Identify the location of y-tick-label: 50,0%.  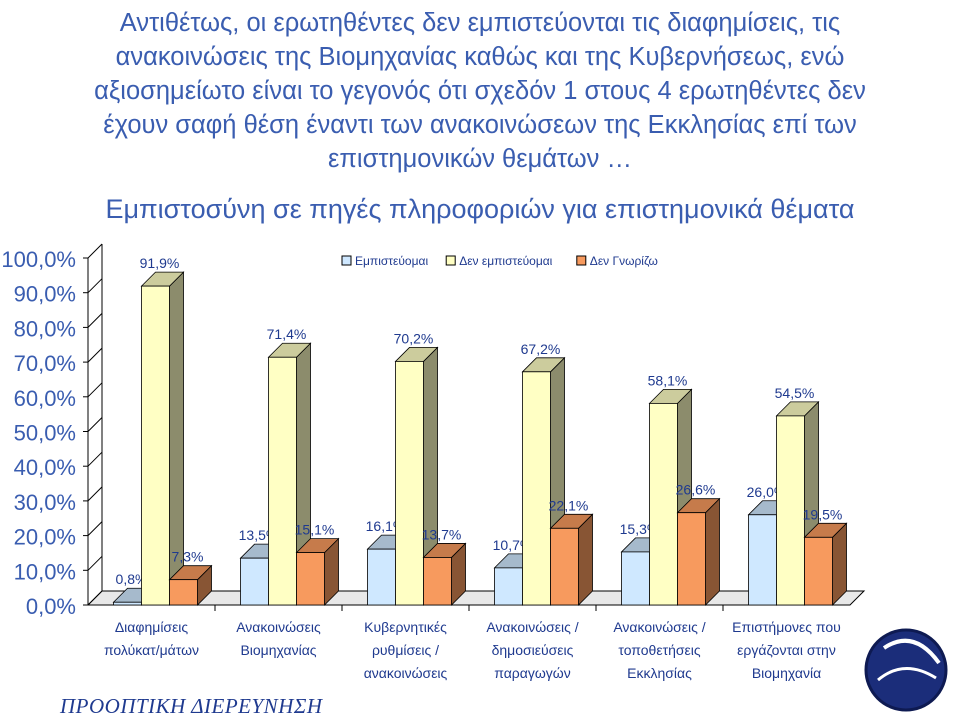
(45, 433).